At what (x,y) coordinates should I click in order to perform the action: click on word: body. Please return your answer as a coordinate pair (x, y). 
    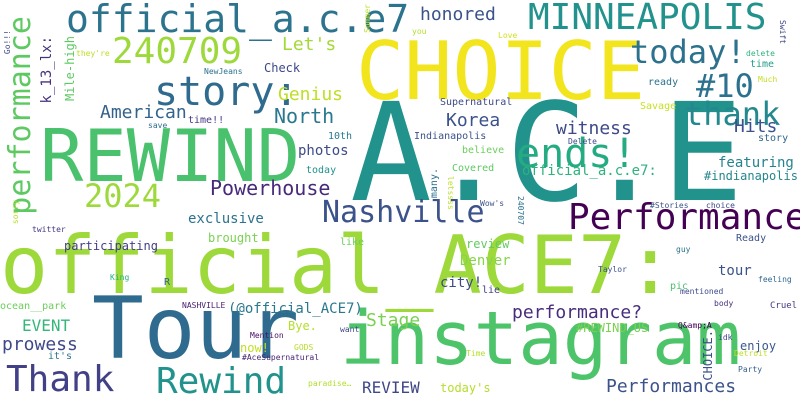
    Looking at the image, I should click on (724, 303).